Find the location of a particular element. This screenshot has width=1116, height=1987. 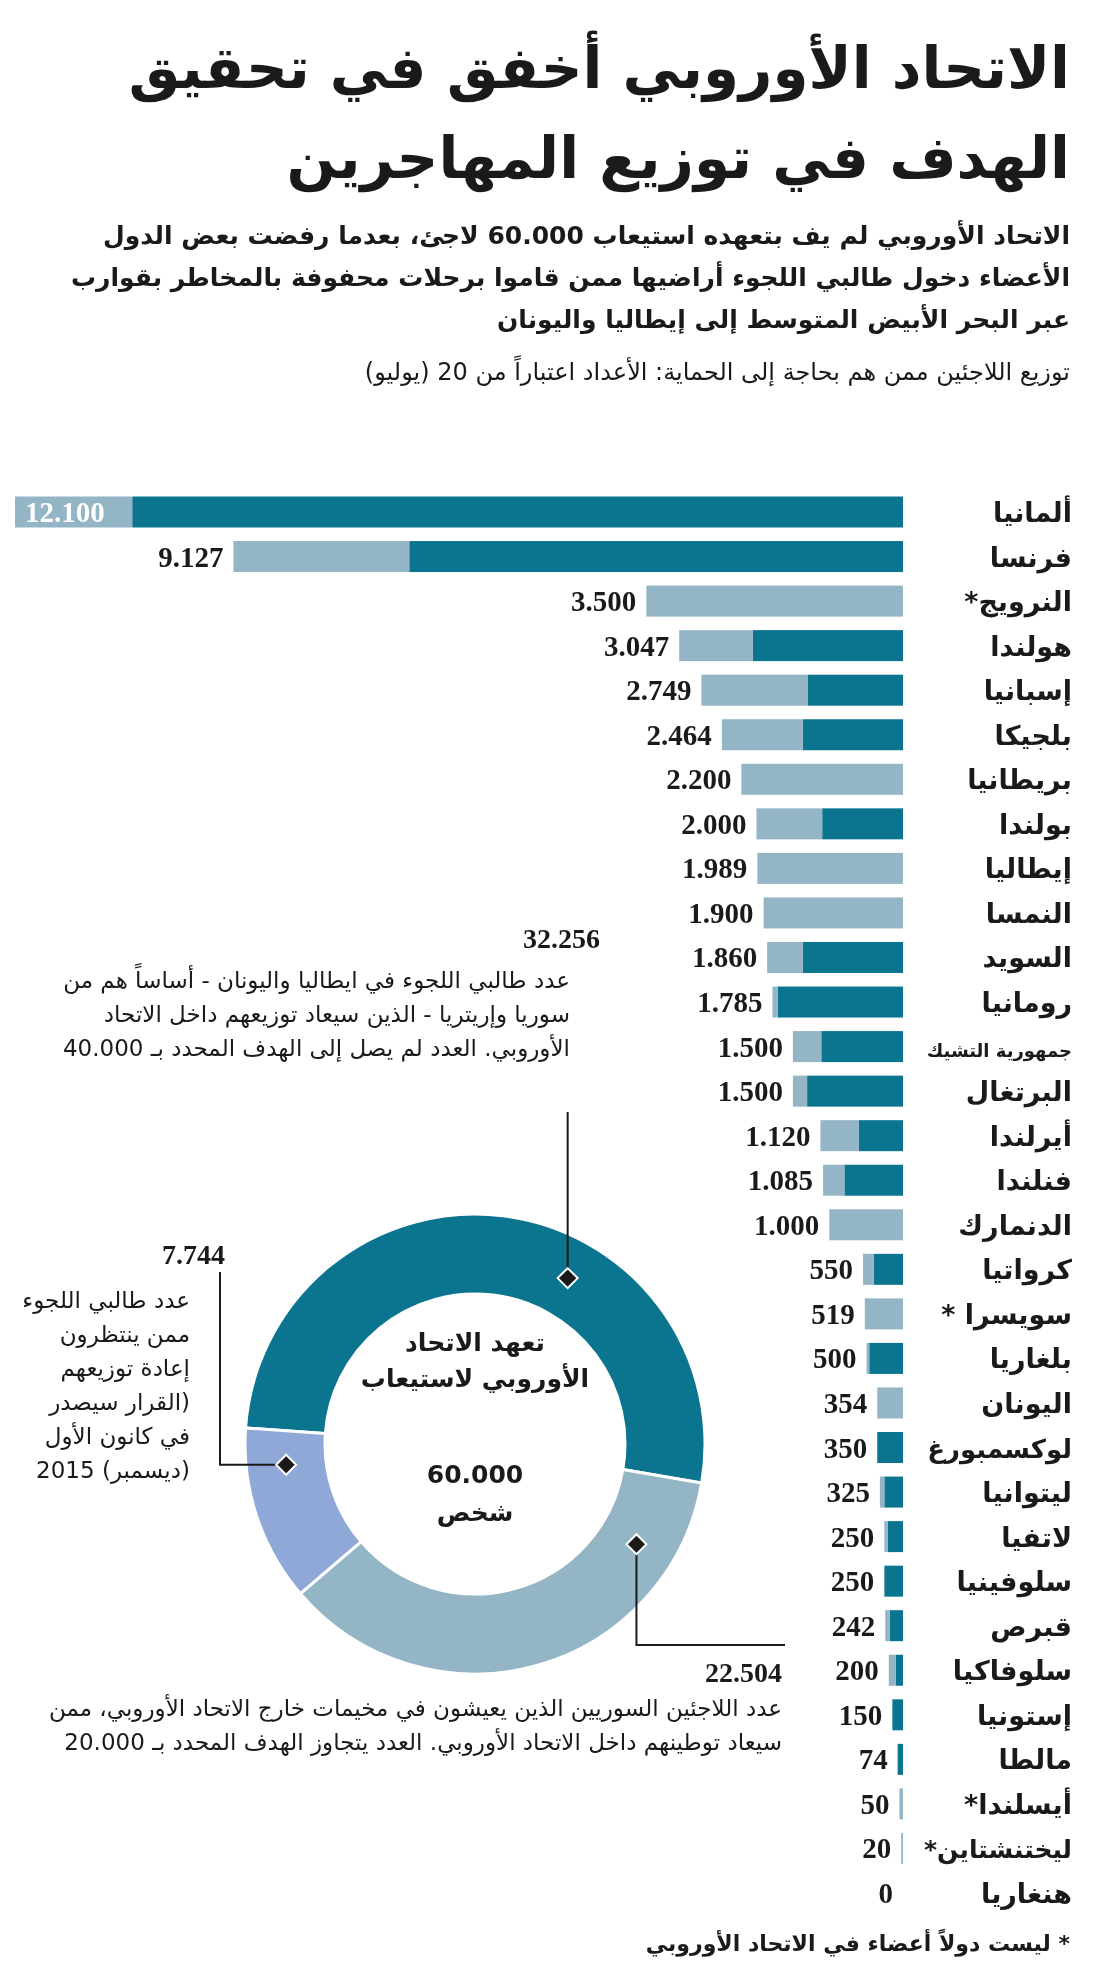

y-tick-label: مالطا is located at coordinates (1035, 1760).